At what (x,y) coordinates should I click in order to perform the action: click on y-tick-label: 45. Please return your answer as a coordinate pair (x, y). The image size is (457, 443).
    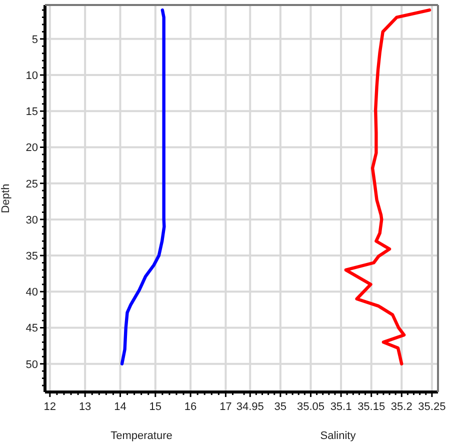
    Looking at the image, I should click on (32, 328).